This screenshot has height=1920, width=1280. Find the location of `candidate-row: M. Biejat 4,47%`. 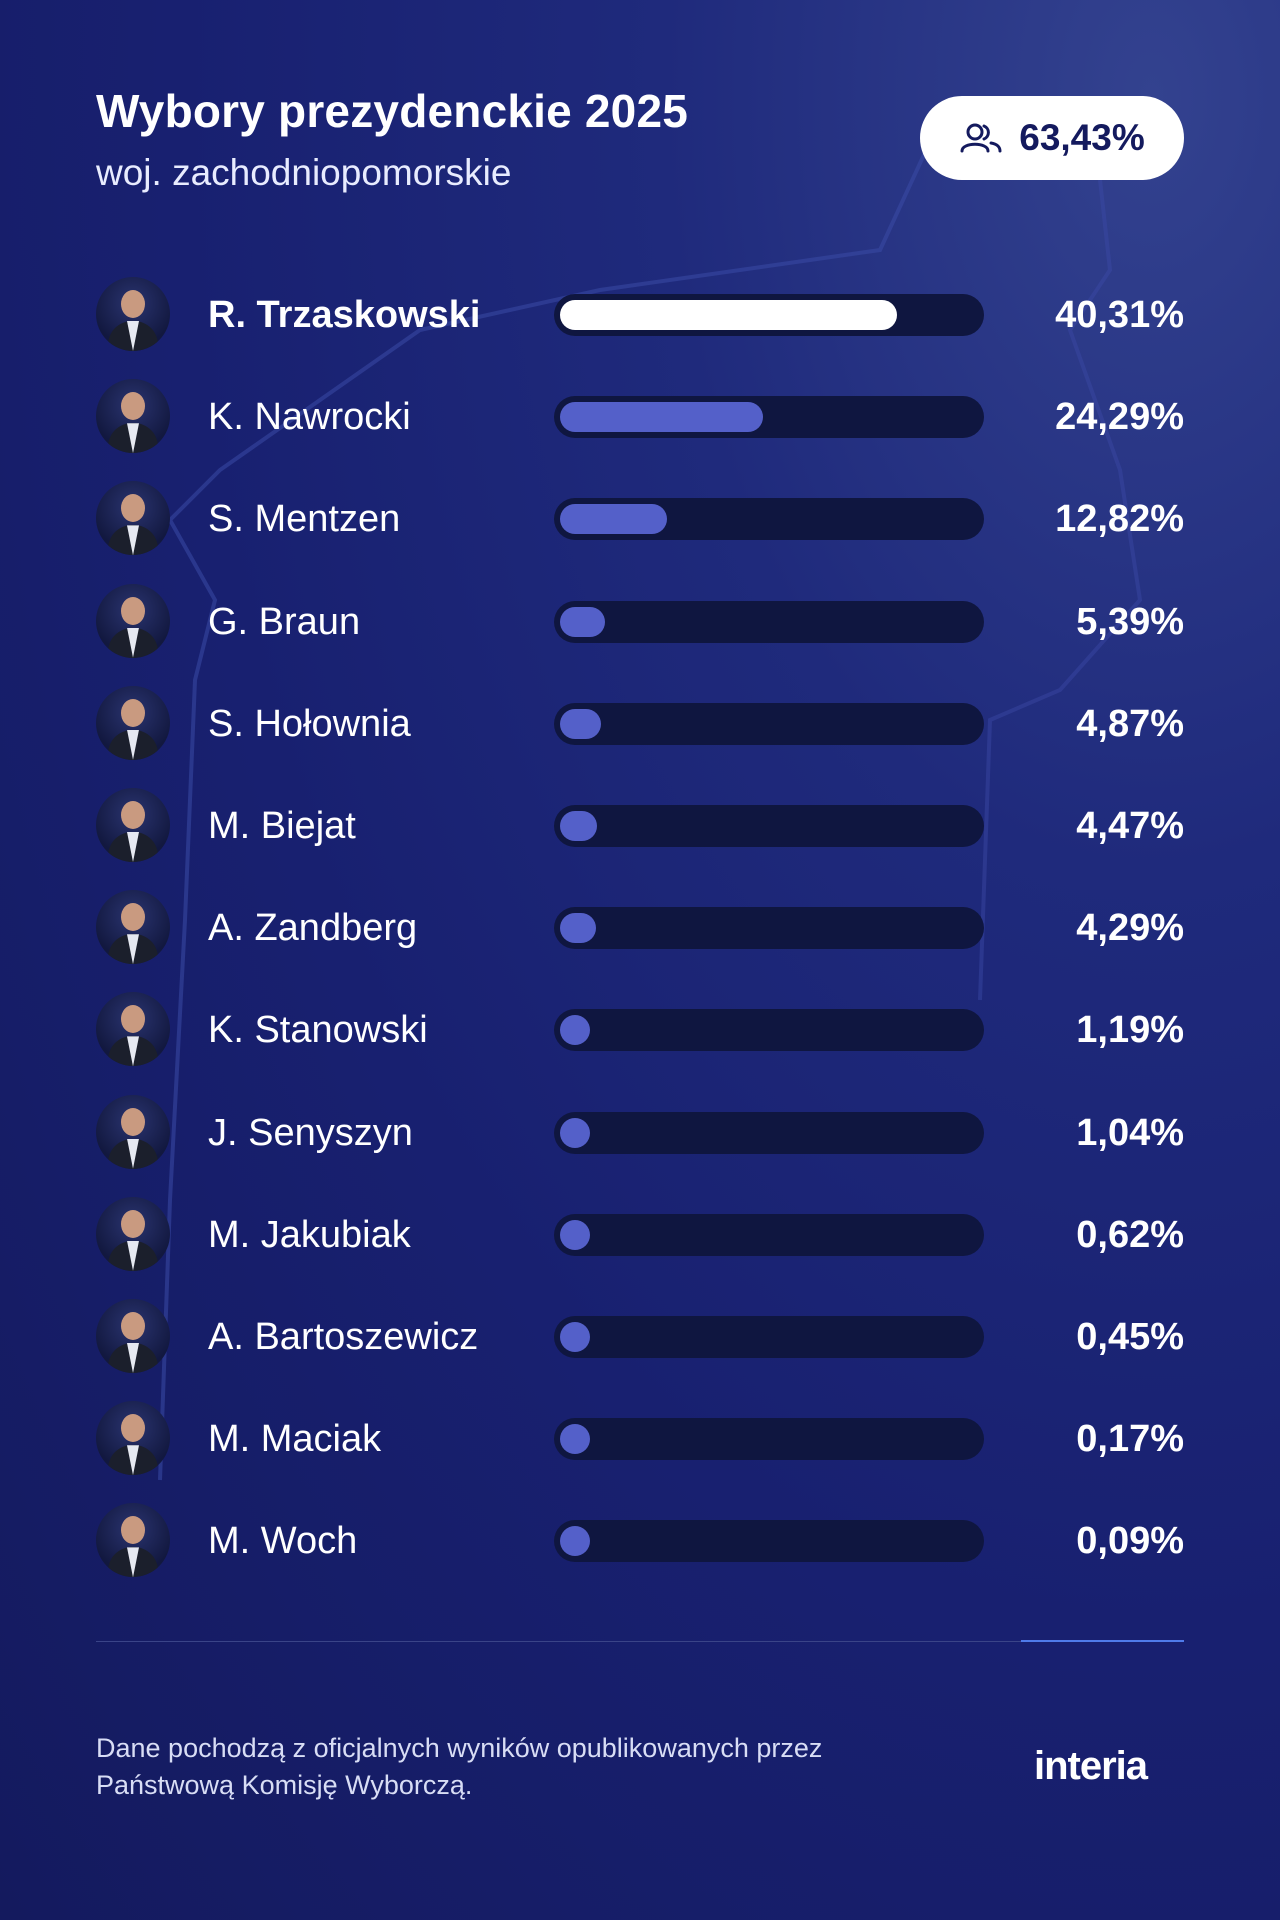

candidate-row: M. Biejat 4,47% is located at coordinates (640, 826).